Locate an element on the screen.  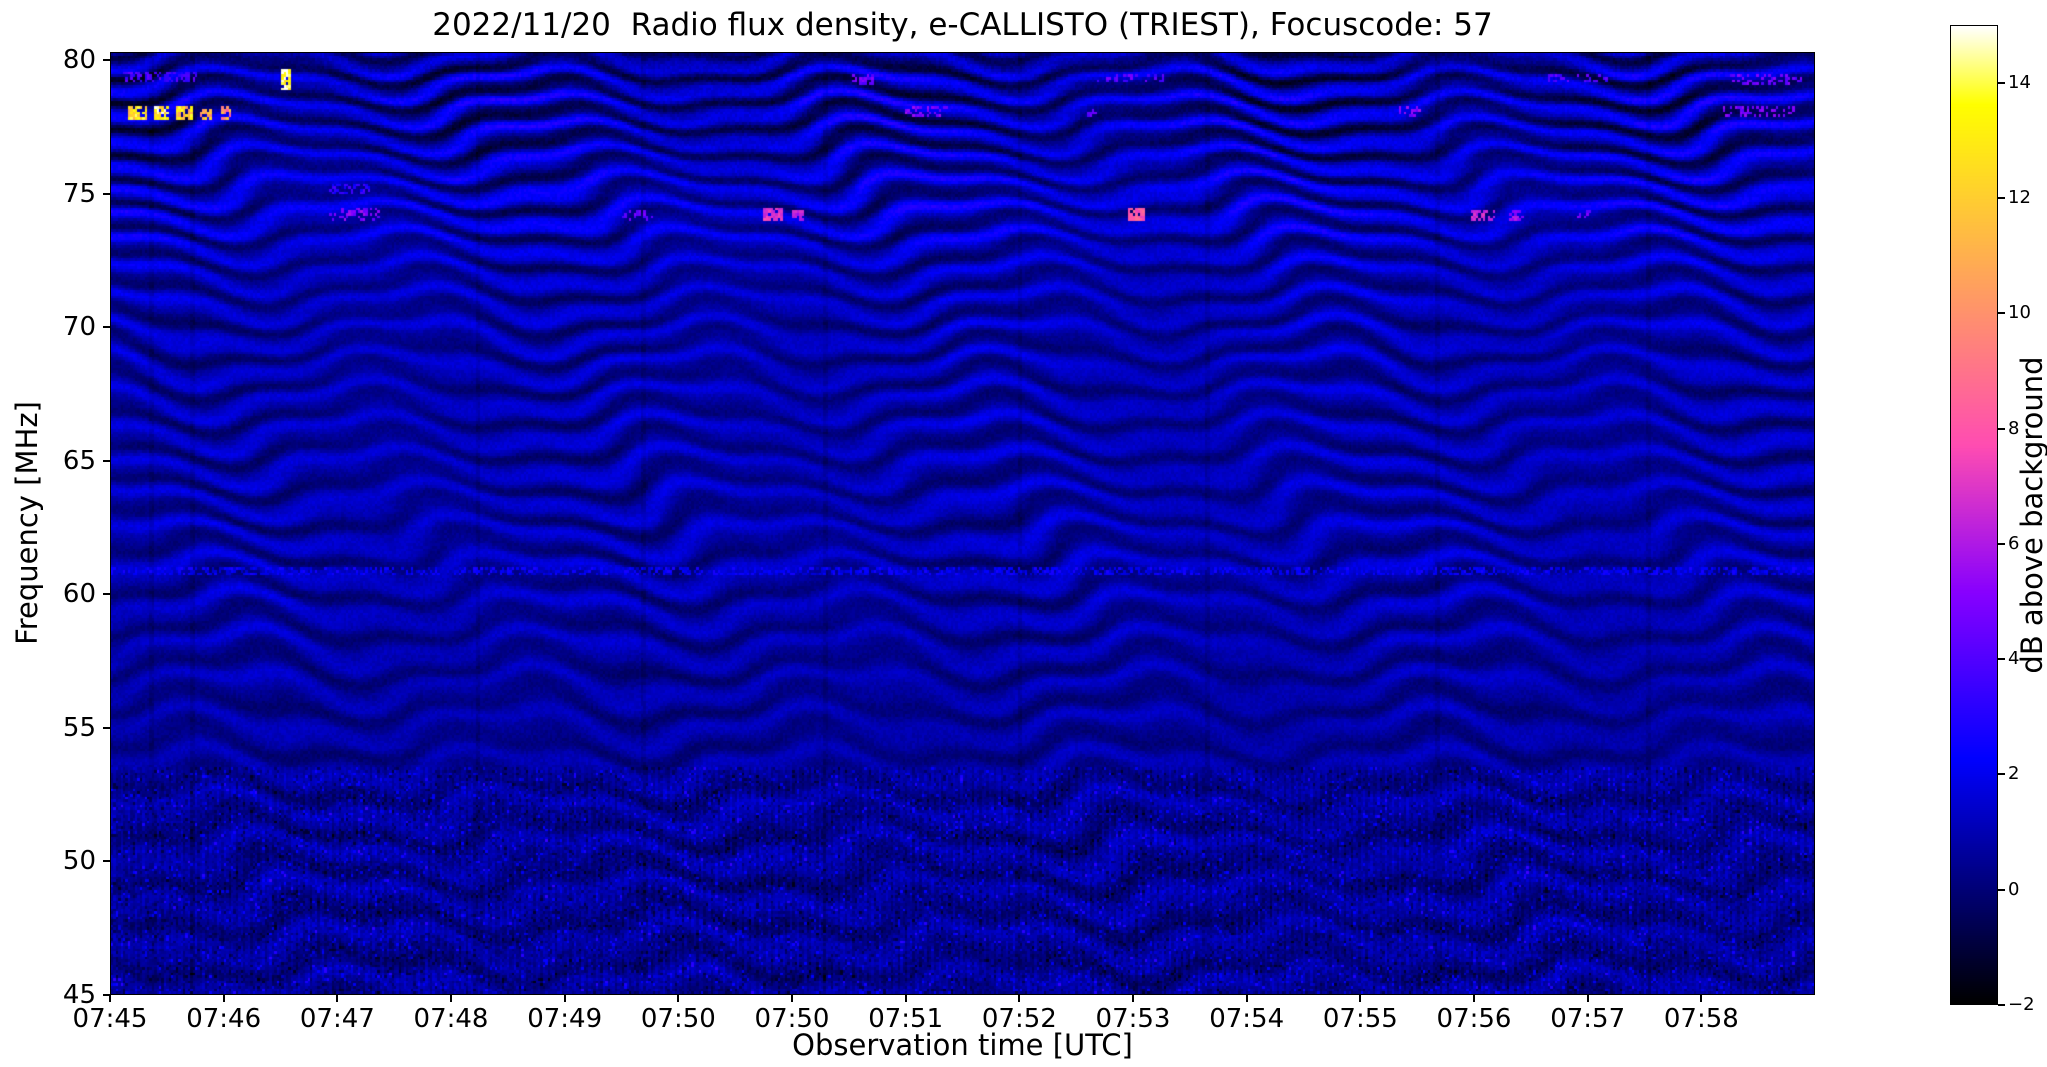
y-tick-label: 65 is located at coordinates (79, 460).